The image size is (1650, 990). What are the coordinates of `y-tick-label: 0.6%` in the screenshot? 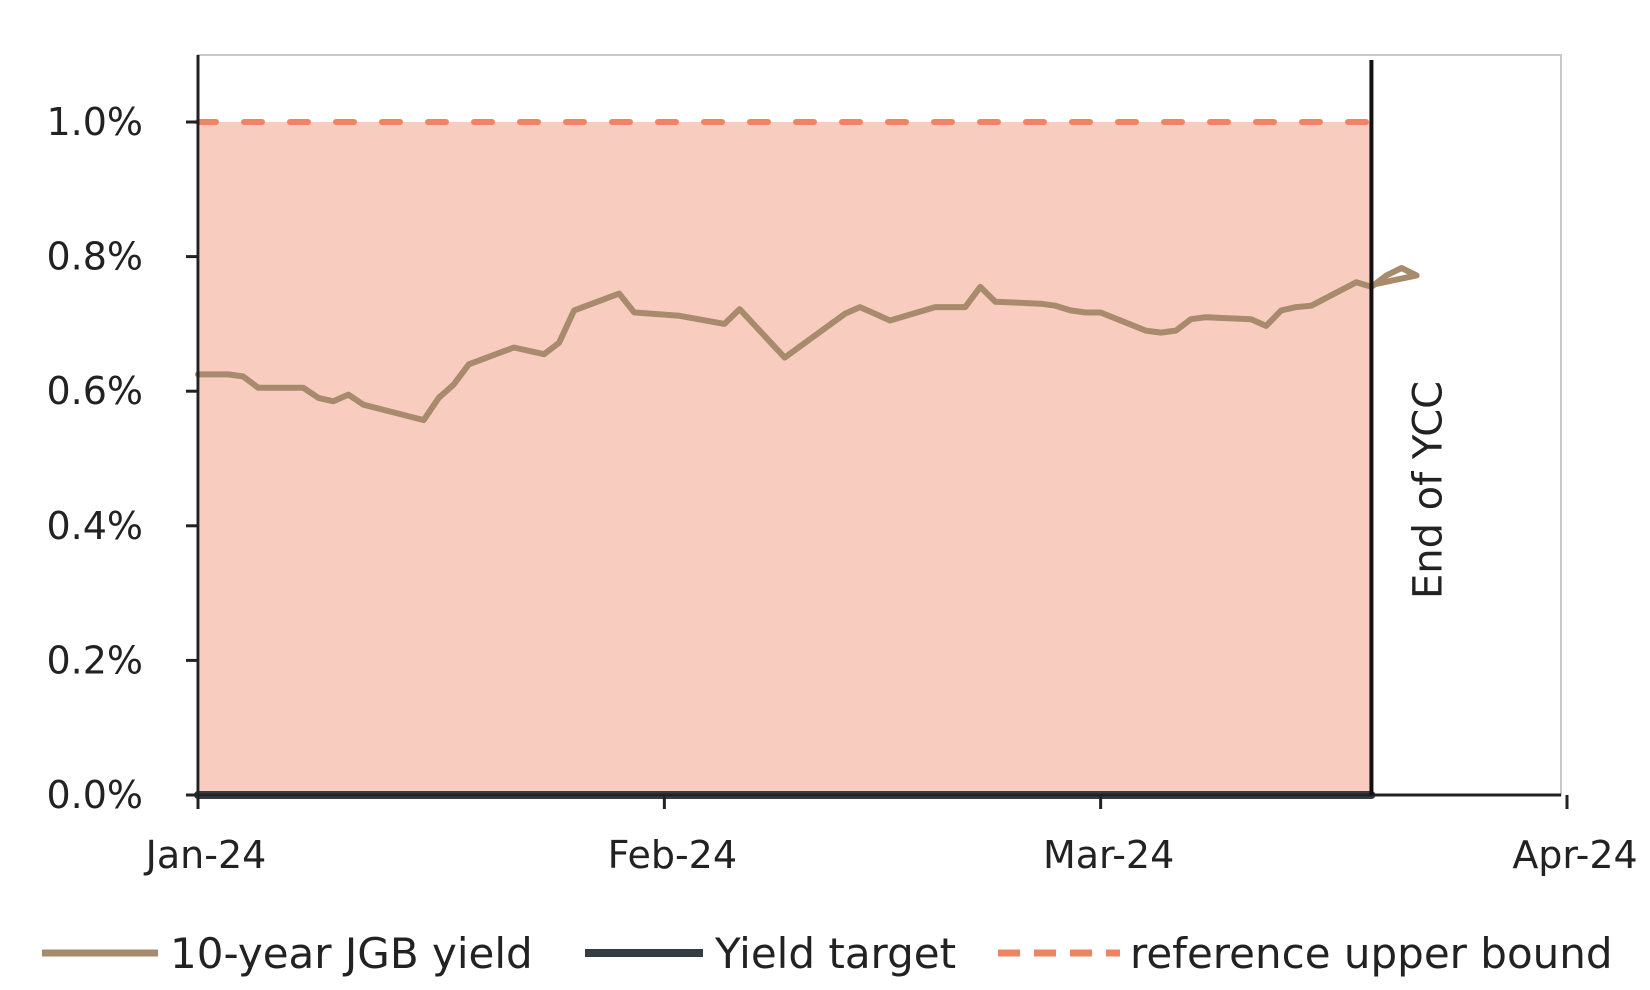 It's located at (94, 391).